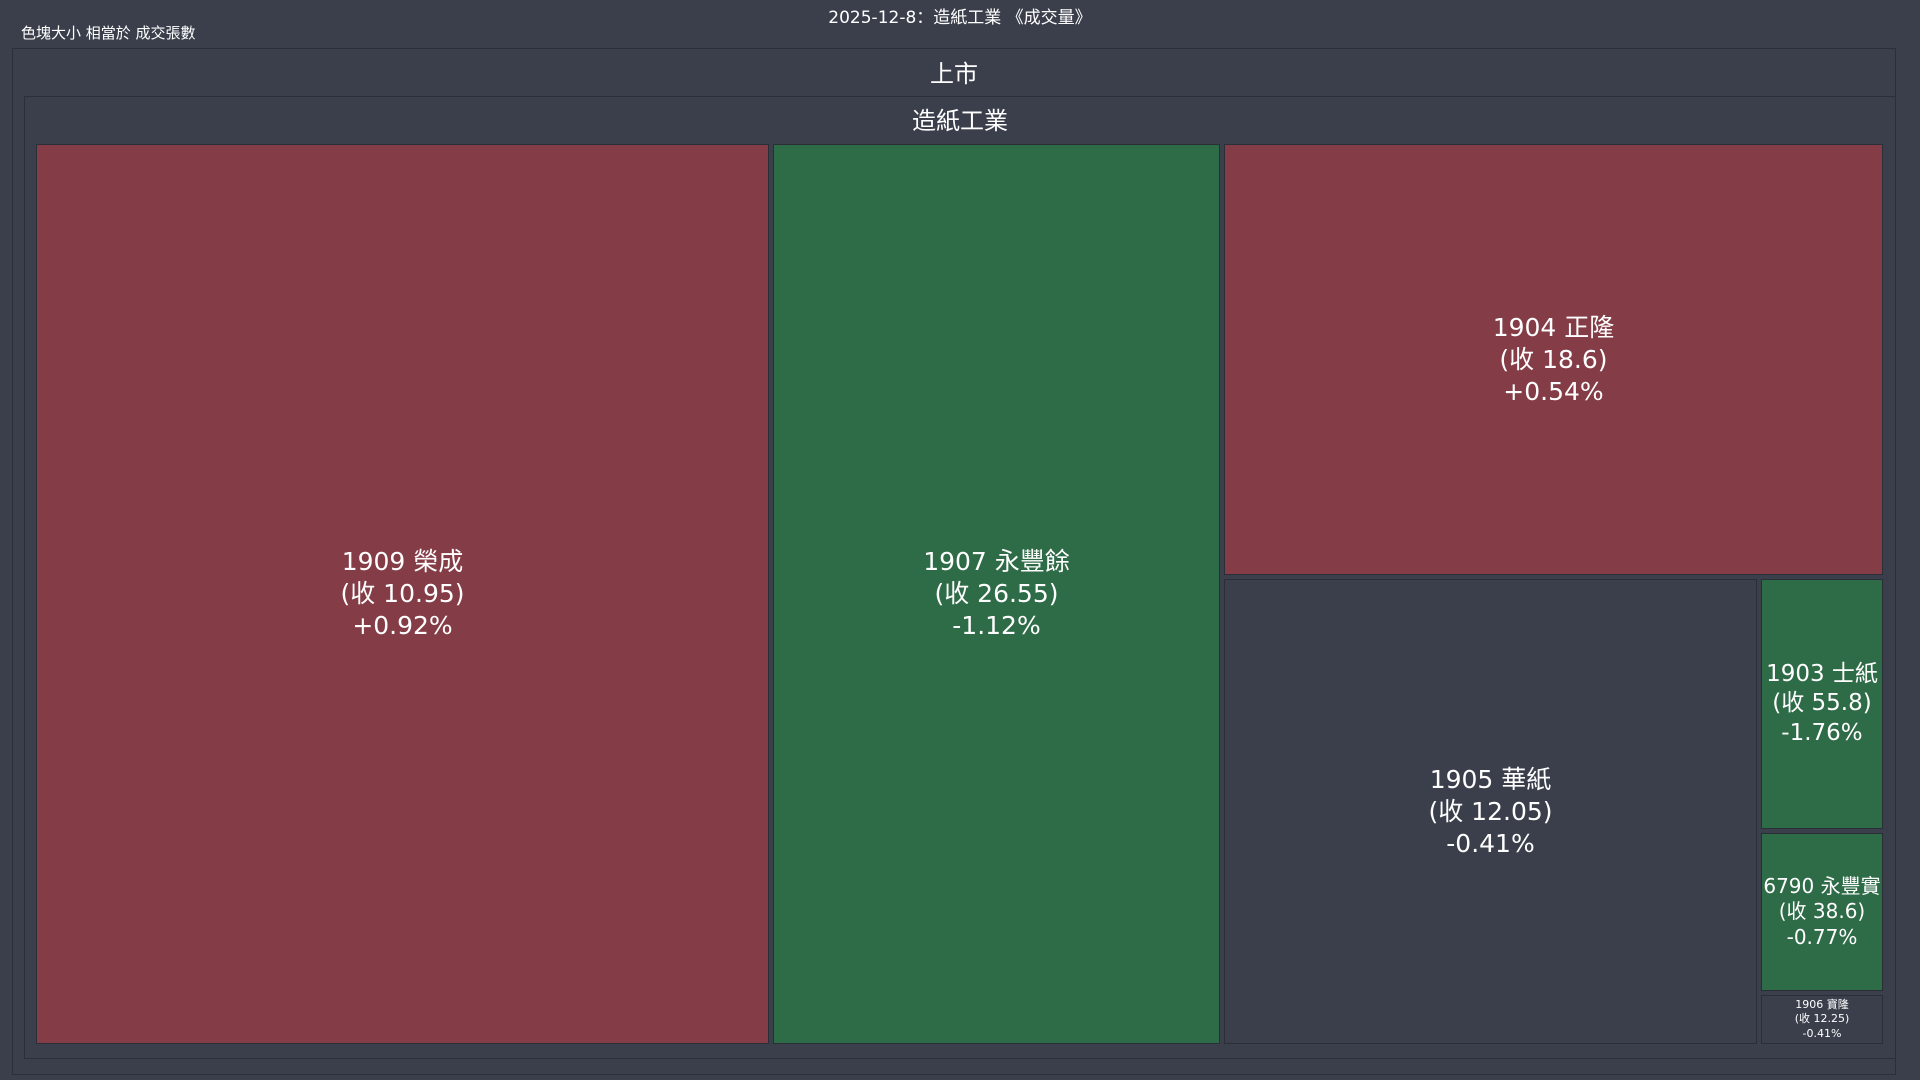 The width and height of the screenshot is (1920, 1080). I want to click on treemap-tile-1903: 1903 士紙 (收 55.8) -1.76%, so click(1822, 704).